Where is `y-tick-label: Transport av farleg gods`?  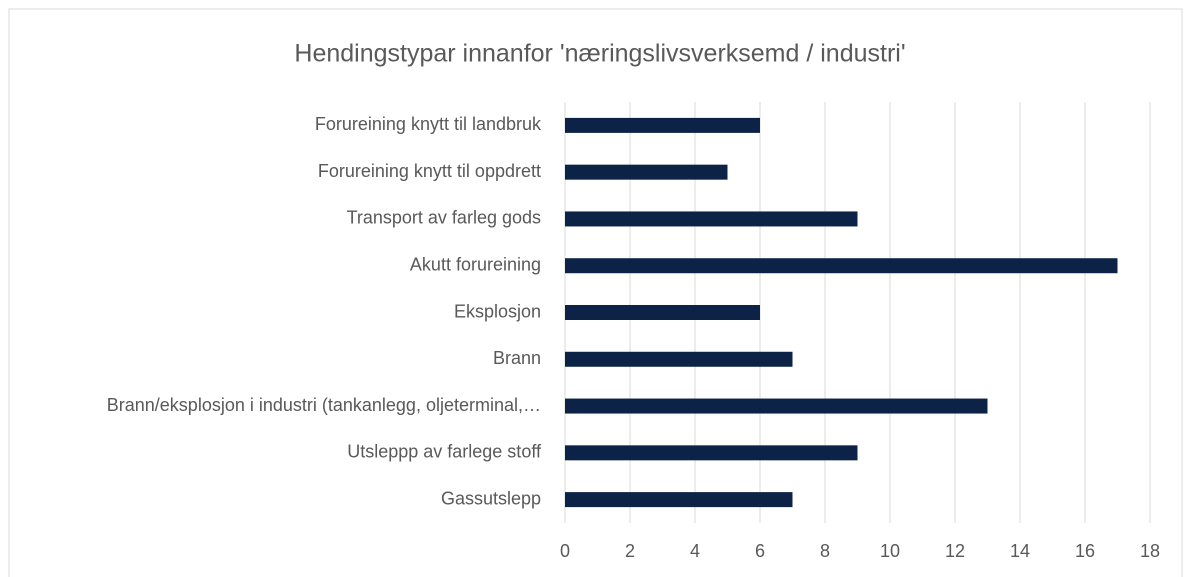
y-tick-label: Transport av farleg gods is located at coordinates (444, 218).